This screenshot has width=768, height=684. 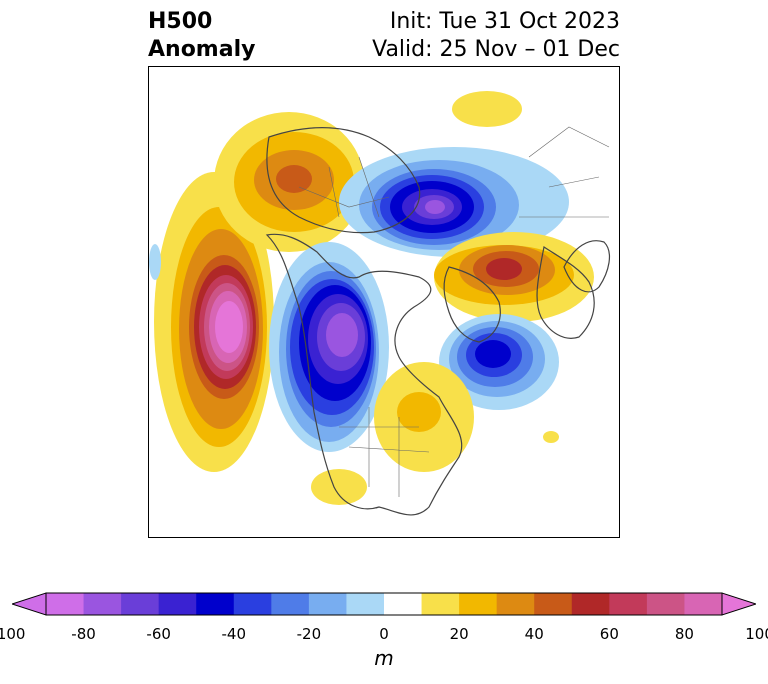 I want to click on colorbar-outline, so click(x=384, y=604).